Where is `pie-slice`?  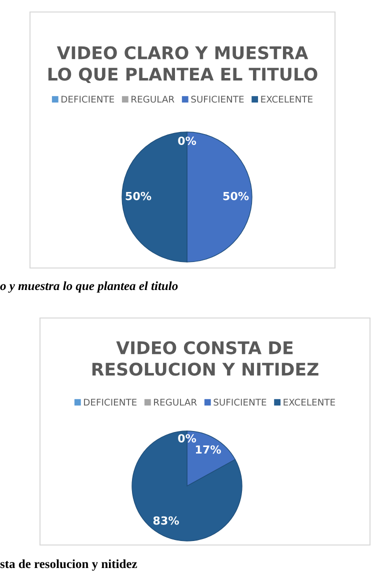
pie-slice is located at coordinates (187, 486).